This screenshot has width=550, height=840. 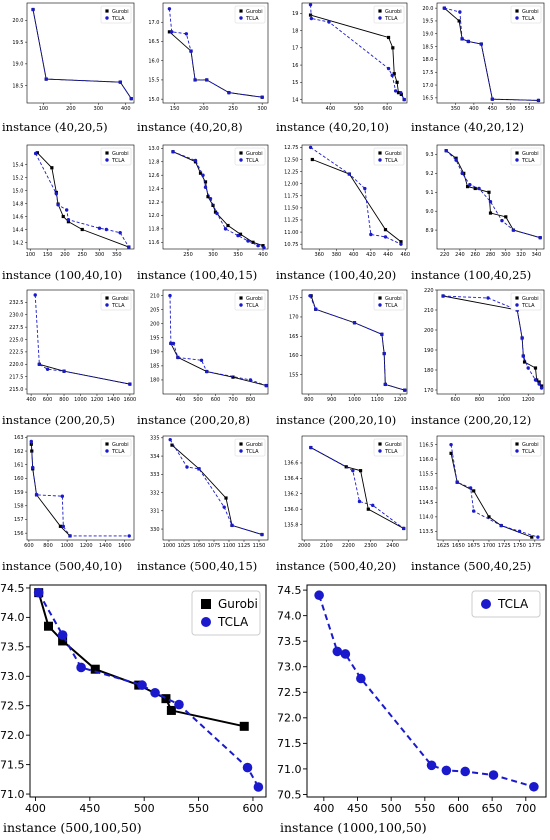 I want to click on x-tick-label: 250, so click(x=188, y=255).